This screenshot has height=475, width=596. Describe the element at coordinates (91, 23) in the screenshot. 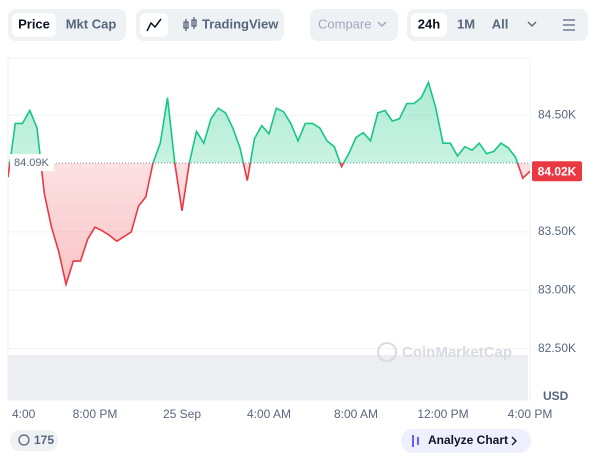

I see `tab: Mkt Cap` at that location.